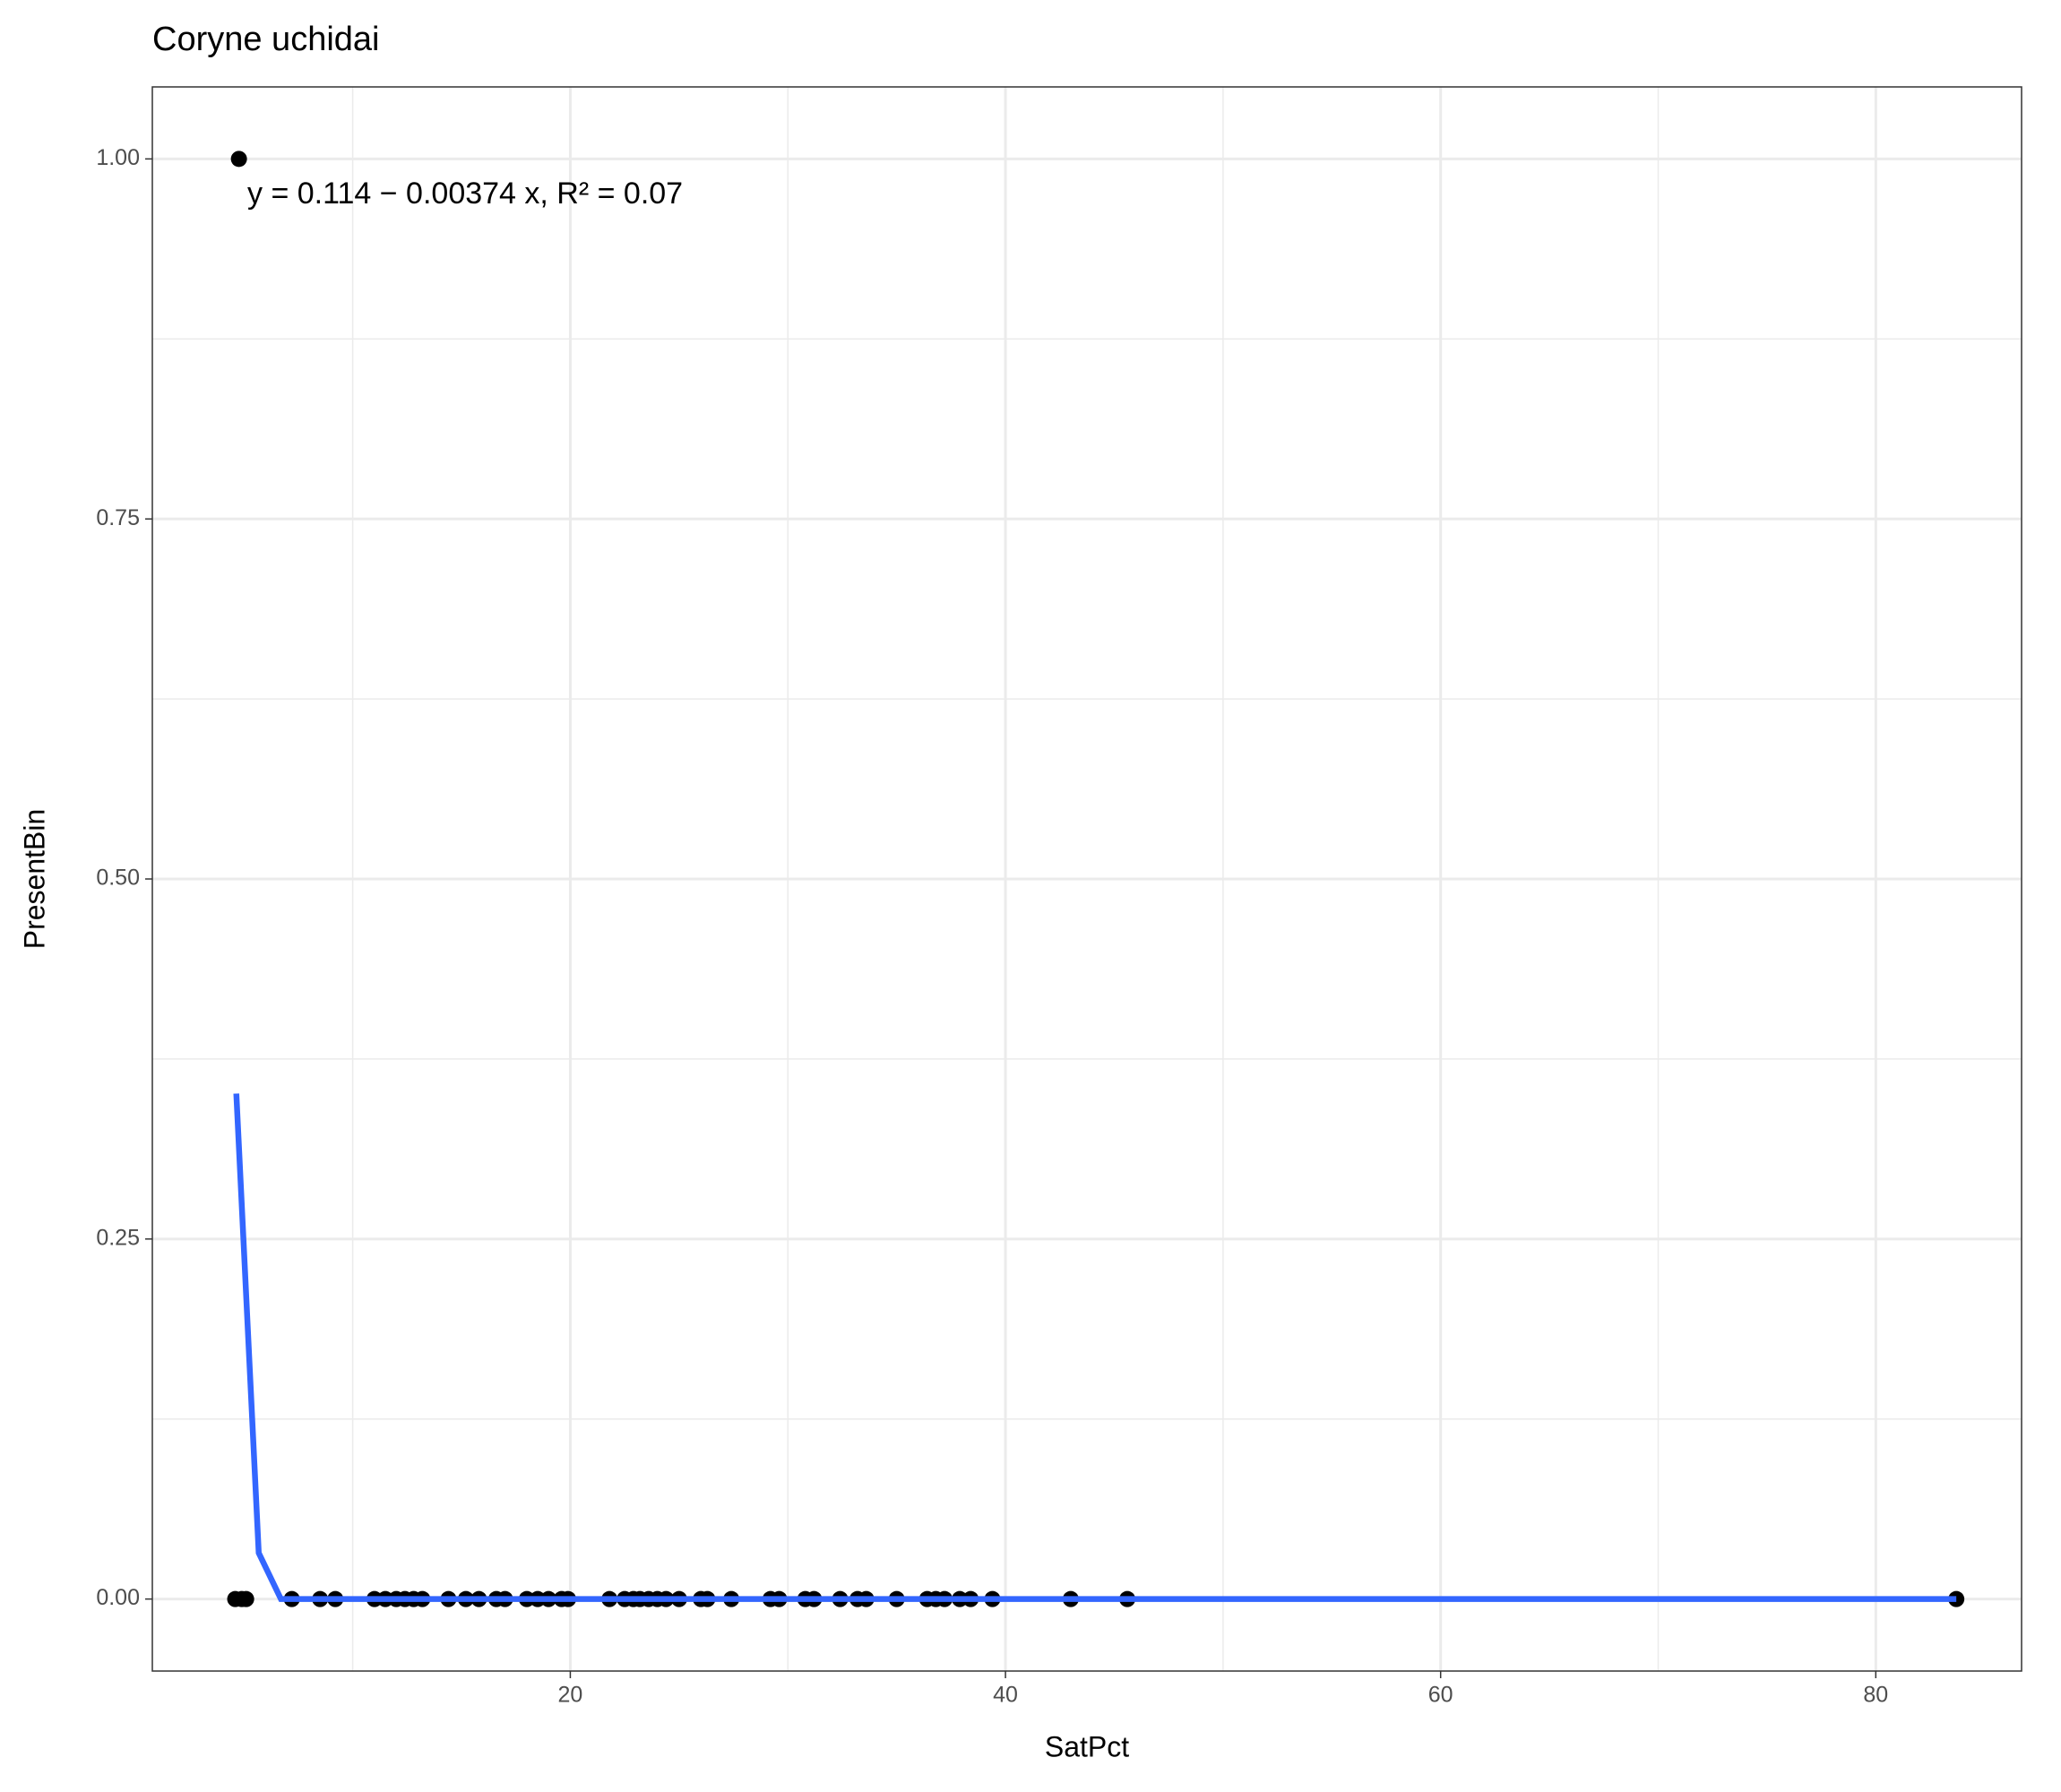  What do you see at coordinates (1875, 1695) in the screenshot?
I see `x-tick-label: 80` at bounding box center [1875, 1695].